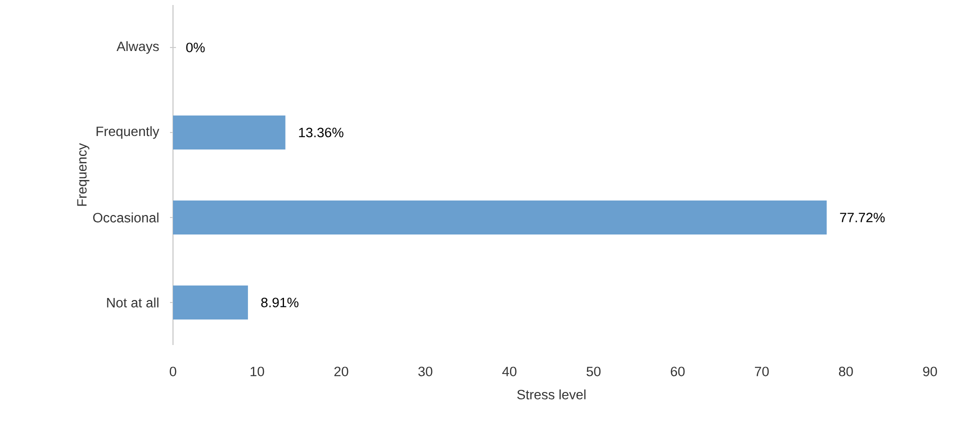  Describe the element at coordinates (862, 217) in the screenshot. I see `data-label: 77.72%` at that location.